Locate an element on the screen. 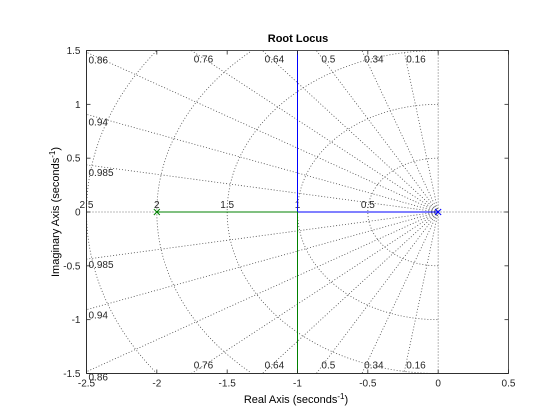 Image resolution: width=560 pixels, height=420 pixels. y-tick-label-4: 0.5 is located at coordinates (74, 159).